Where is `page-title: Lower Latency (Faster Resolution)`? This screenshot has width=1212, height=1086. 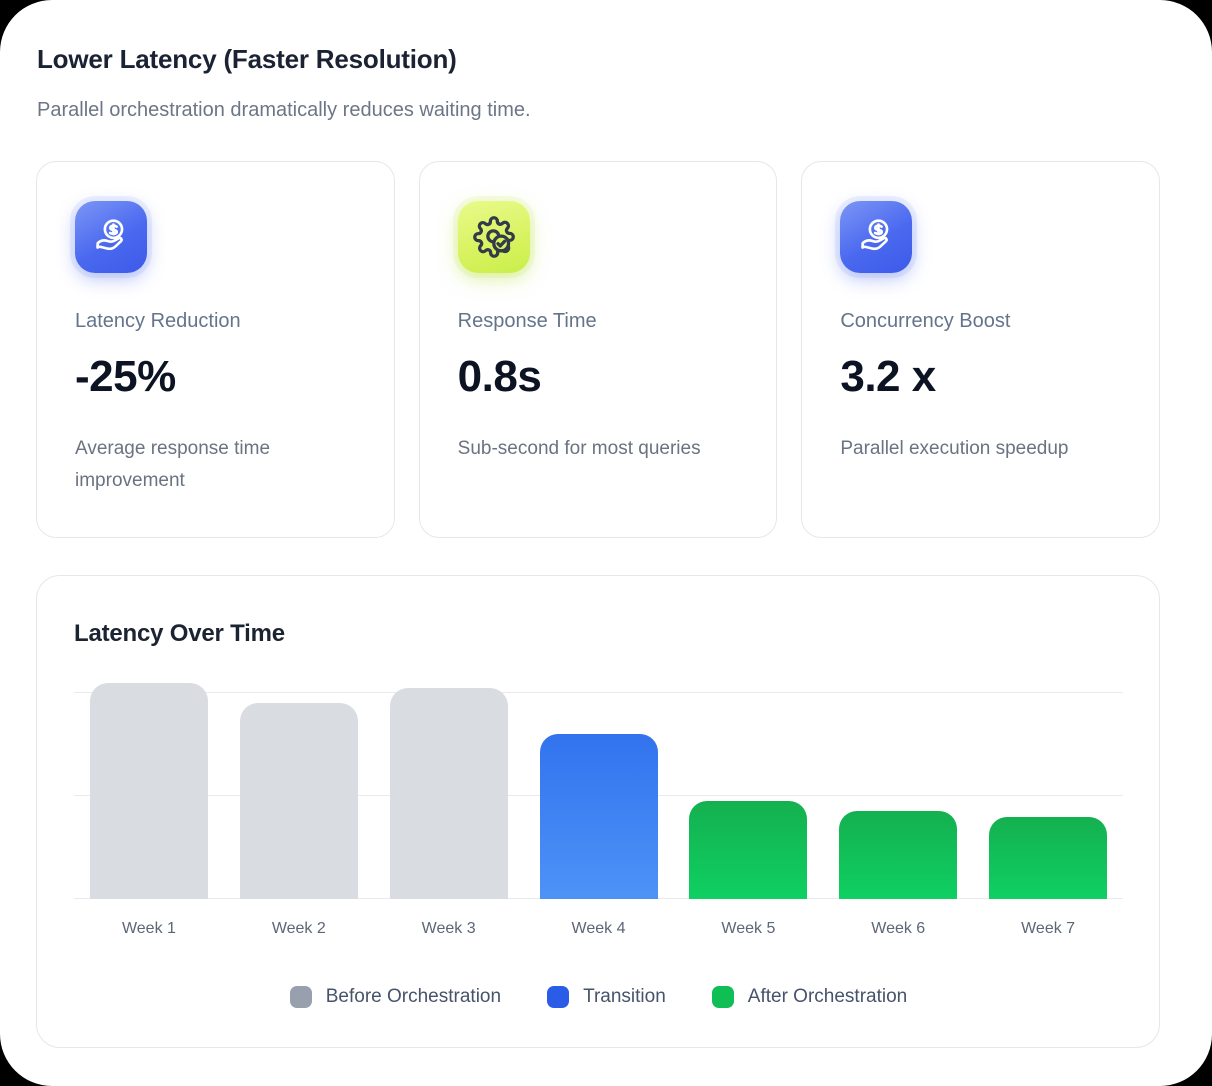 page-title: Lower Latency (Faster Resolution) is located at coordinates (247, 59).